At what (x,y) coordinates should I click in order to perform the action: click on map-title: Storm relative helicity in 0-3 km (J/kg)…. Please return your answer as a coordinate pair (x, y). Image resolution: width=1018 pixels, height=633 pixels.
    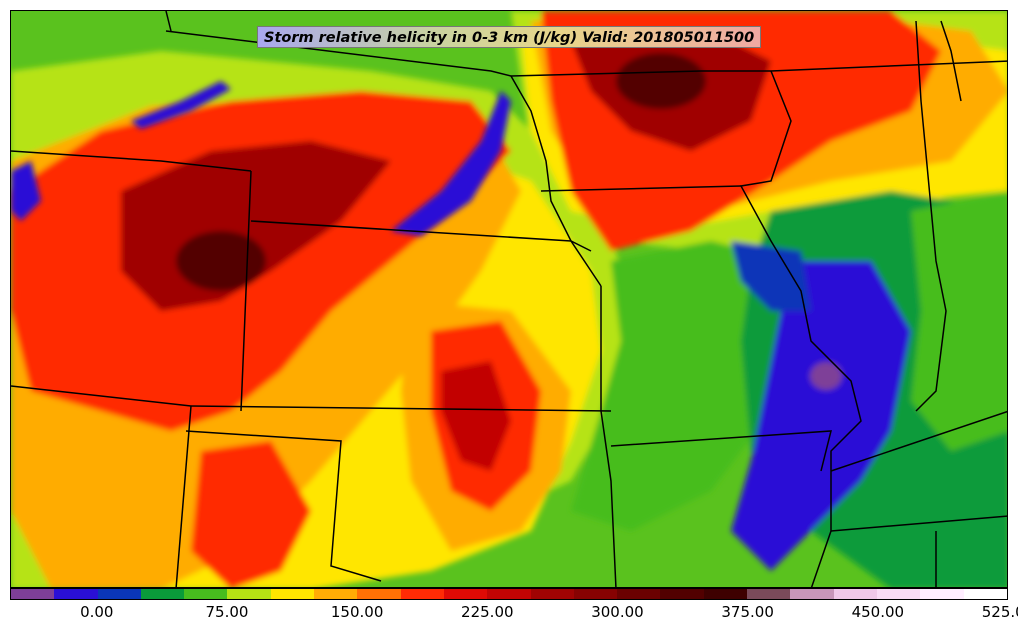
    Looking at the image, I should click on (509, 37).